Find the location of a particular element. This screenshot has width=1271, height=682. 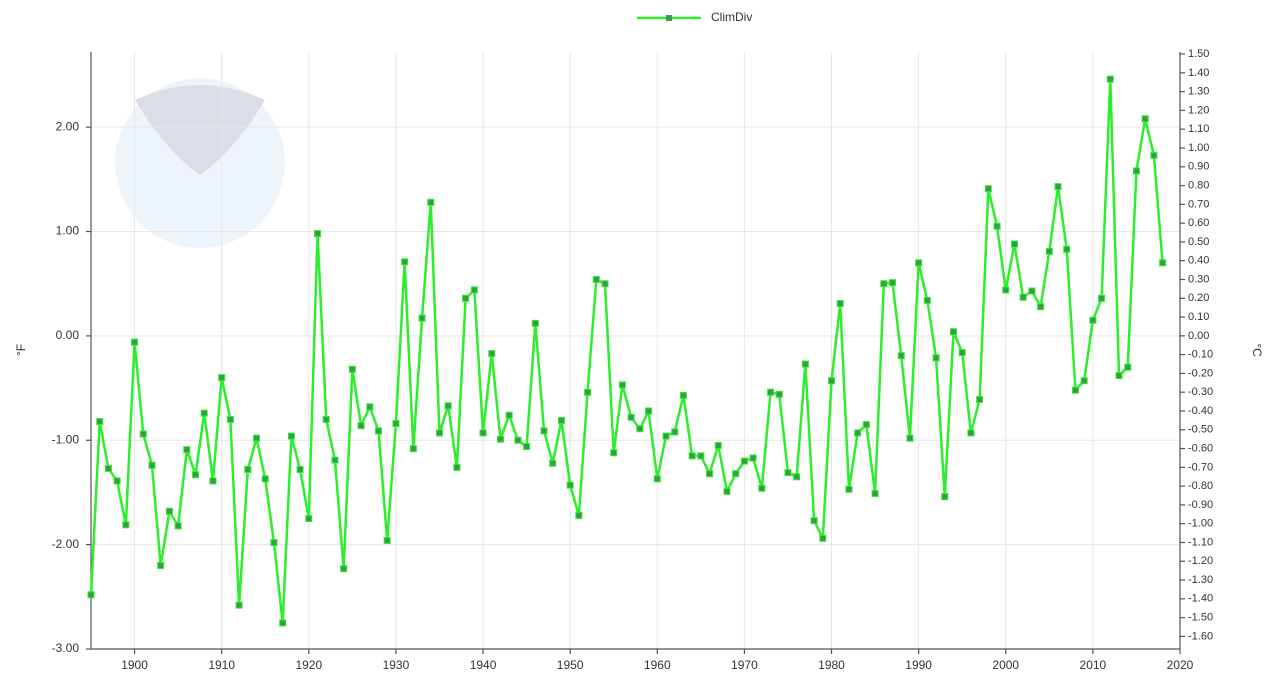

y2-tick-label: -1.30 is located at coordinates (1200, 580).